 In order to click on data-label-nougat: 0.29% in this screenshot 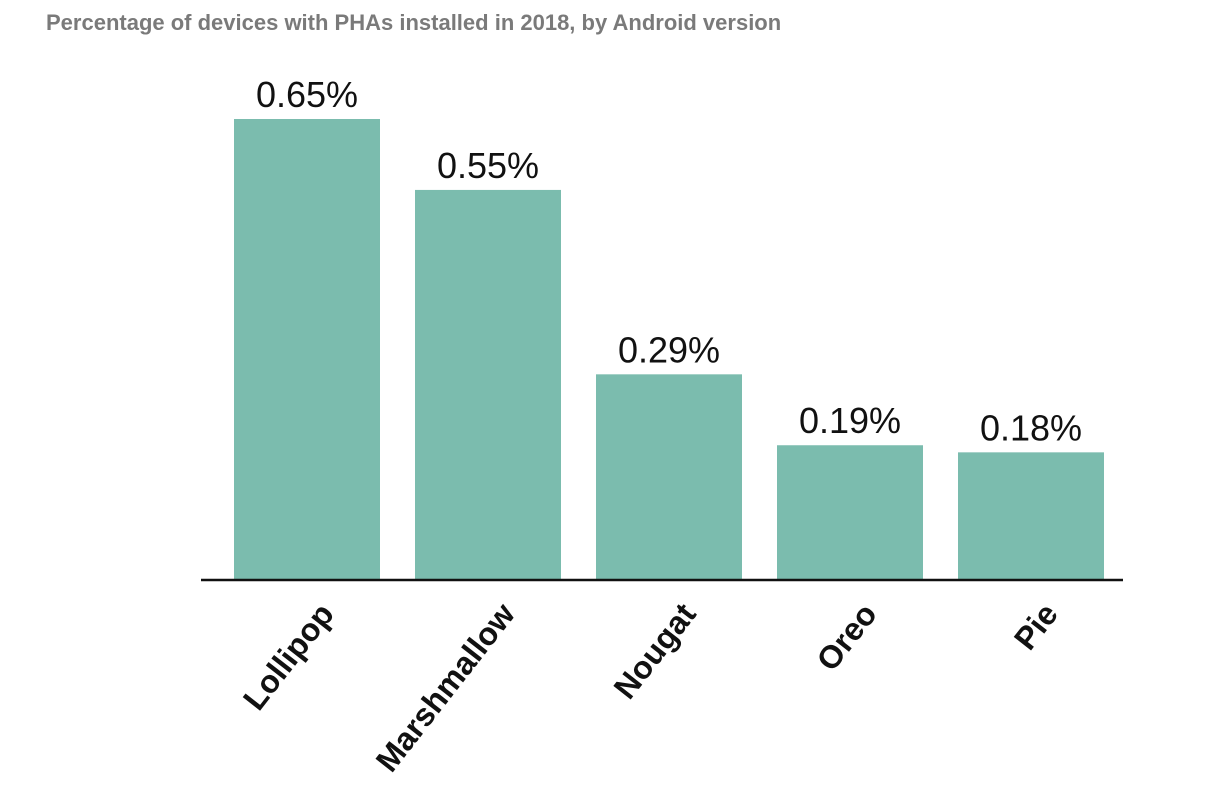, I will do `click(669, 349)`.